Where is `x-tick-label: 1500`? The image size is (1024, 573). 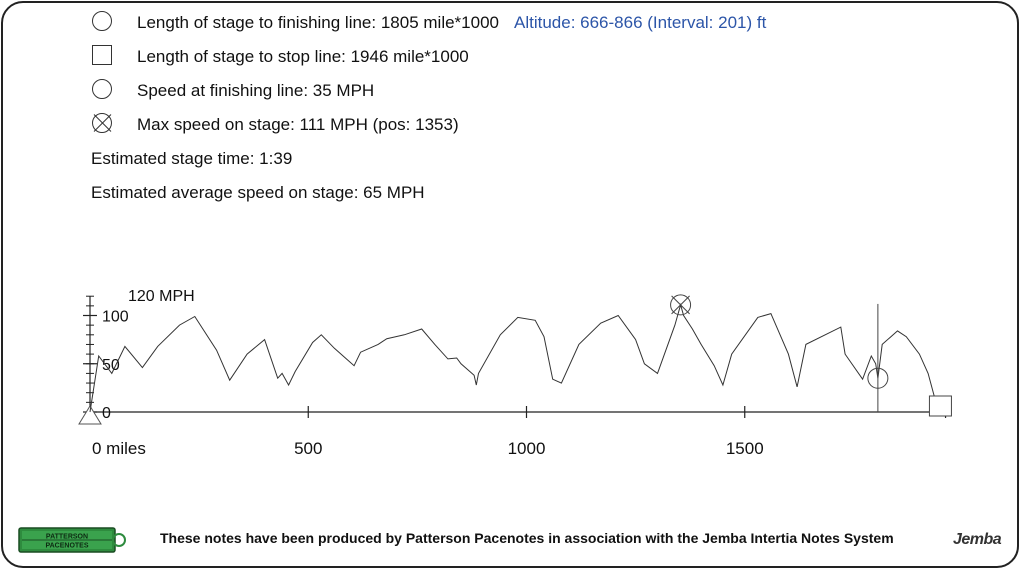 x-tick-label: 1500 is located at coordinates (745, 448).